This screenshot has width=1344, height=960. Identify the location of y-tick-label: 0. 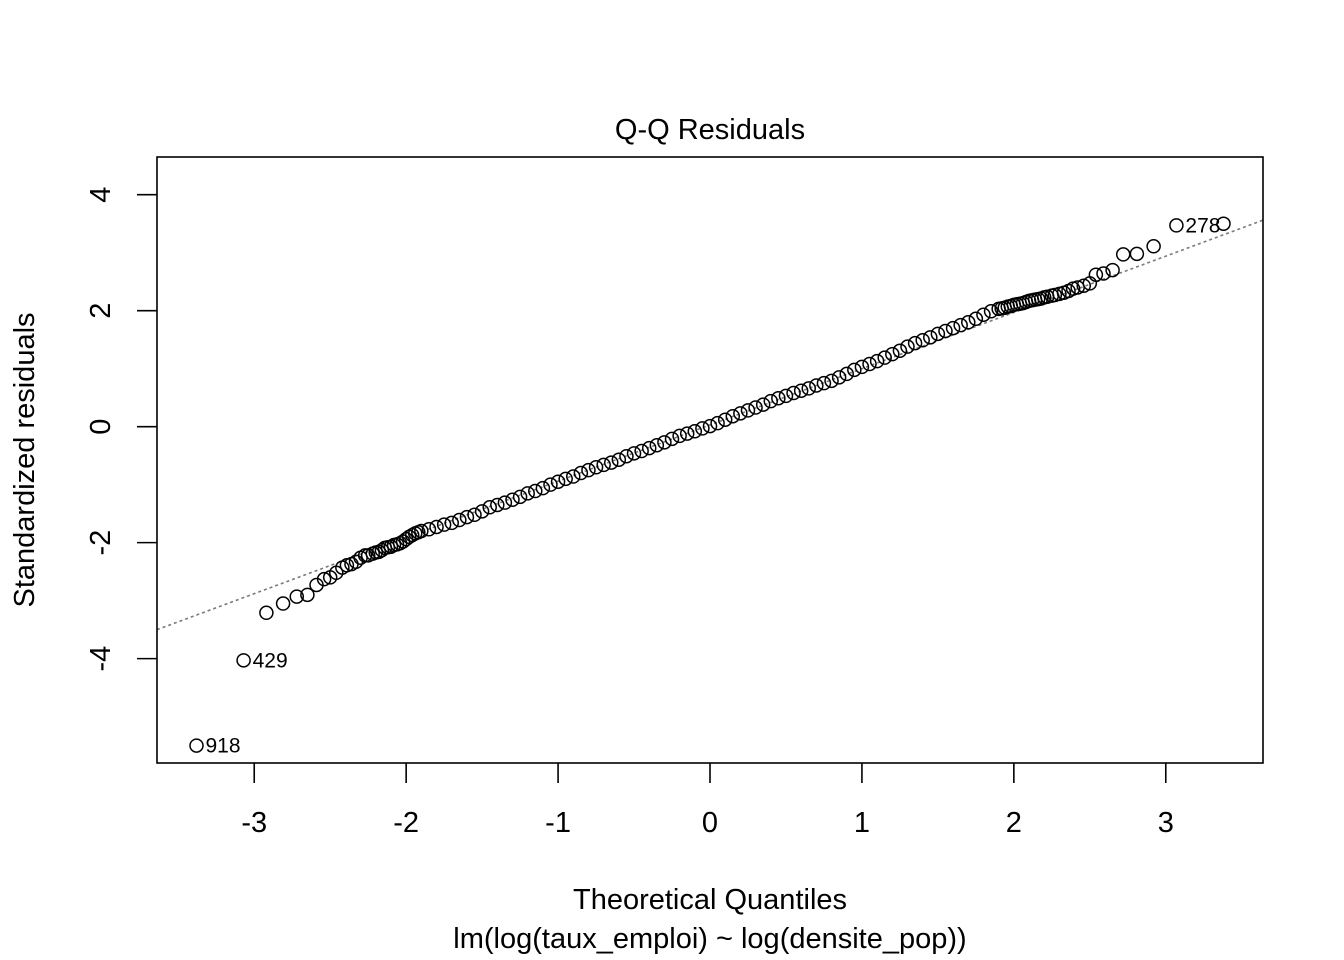
(101, 427).